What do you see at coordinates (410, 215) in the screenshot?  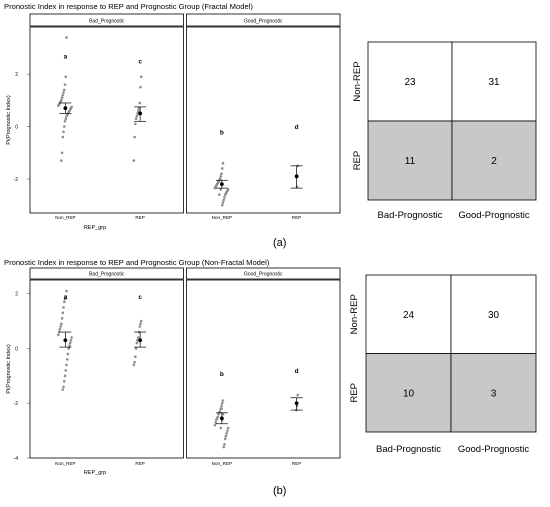 I see `column-label: Bad-Prognostic` at bounding box center [410, 215].